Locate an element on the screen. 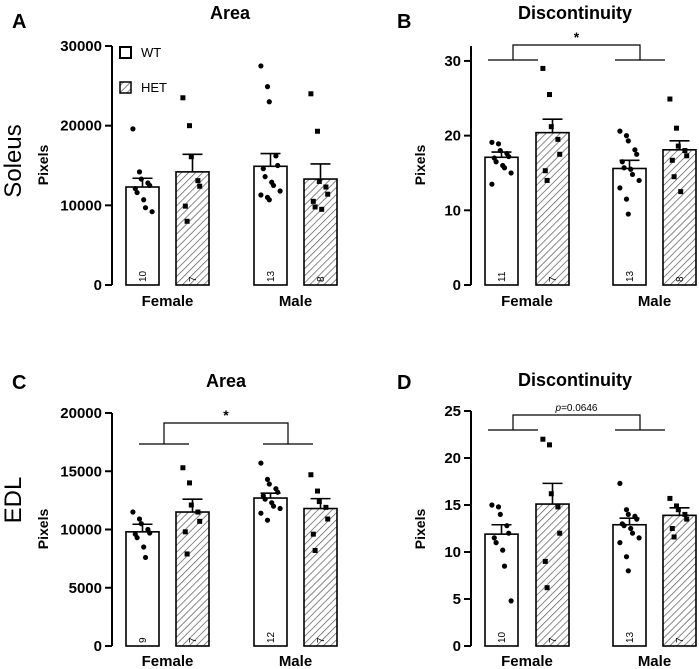 The height and width of the screenshot is (669, 699). bar-male-wt is located at coordinates (270, 225).